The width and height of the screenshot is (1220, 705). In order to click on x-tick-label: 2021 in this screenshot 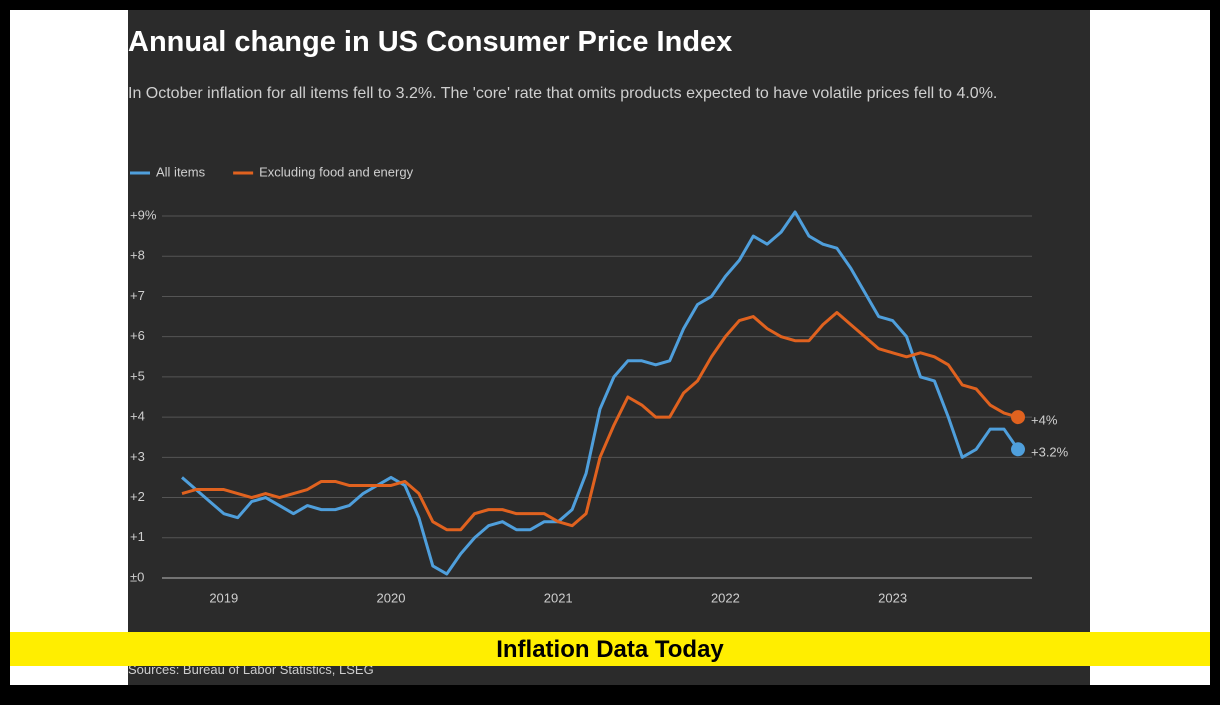, I will do `click(558, 597)`.